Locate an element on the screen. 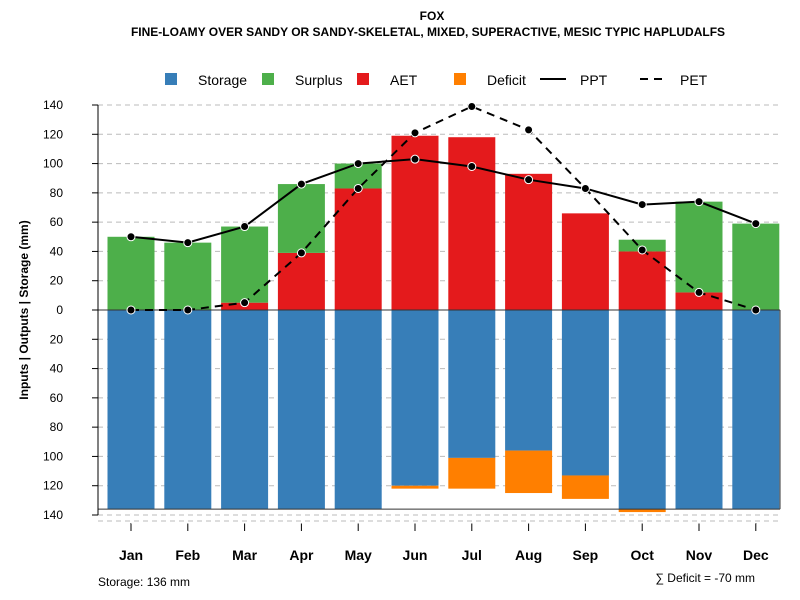 The width and height of the screenshot is (800, 600). x-tick-label: Feb is located at coordinates (187, 555).